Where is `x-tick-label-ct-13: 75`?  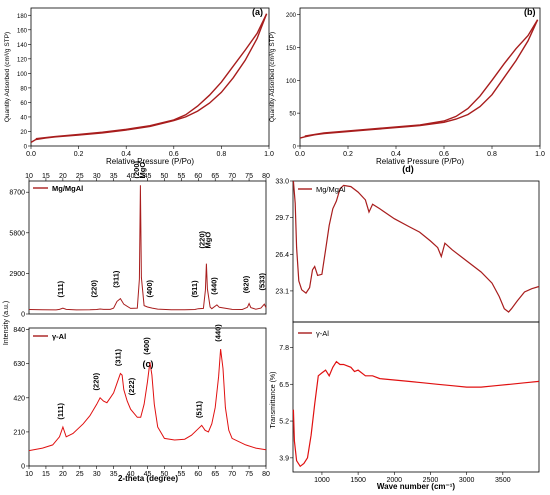 x-tick-label-ct-13: 75 is located at coordinates (249, 176).